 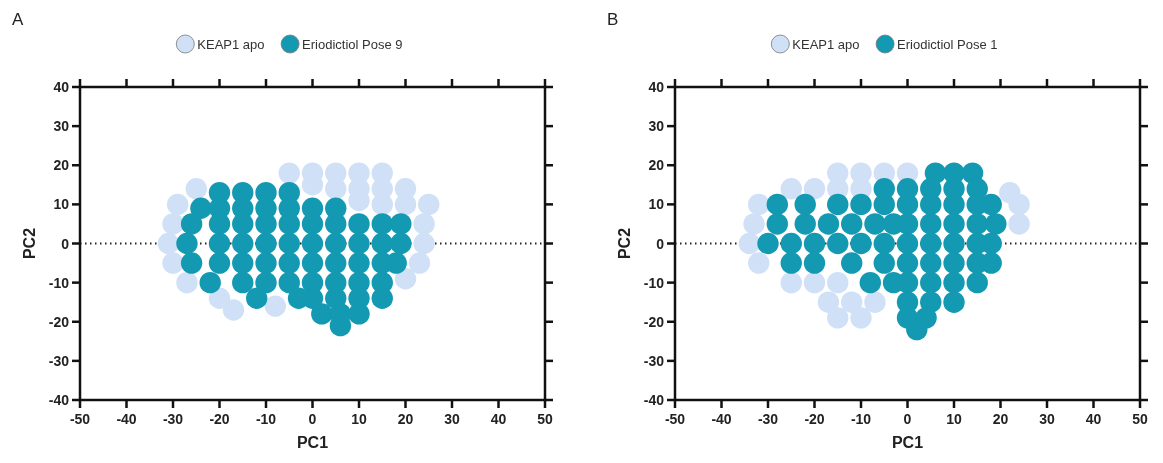 I want to click on x-tick-label: 20, so click(x=405, y=419).